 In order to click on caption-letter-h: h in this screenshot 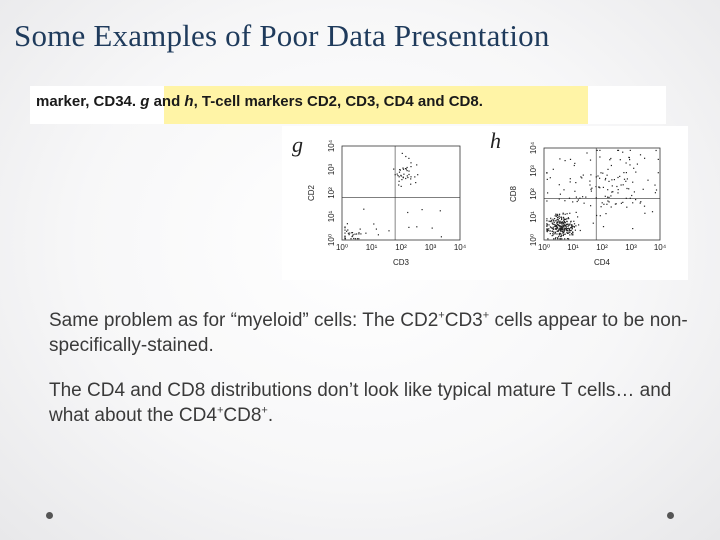, I will do `click(189, 101)`.